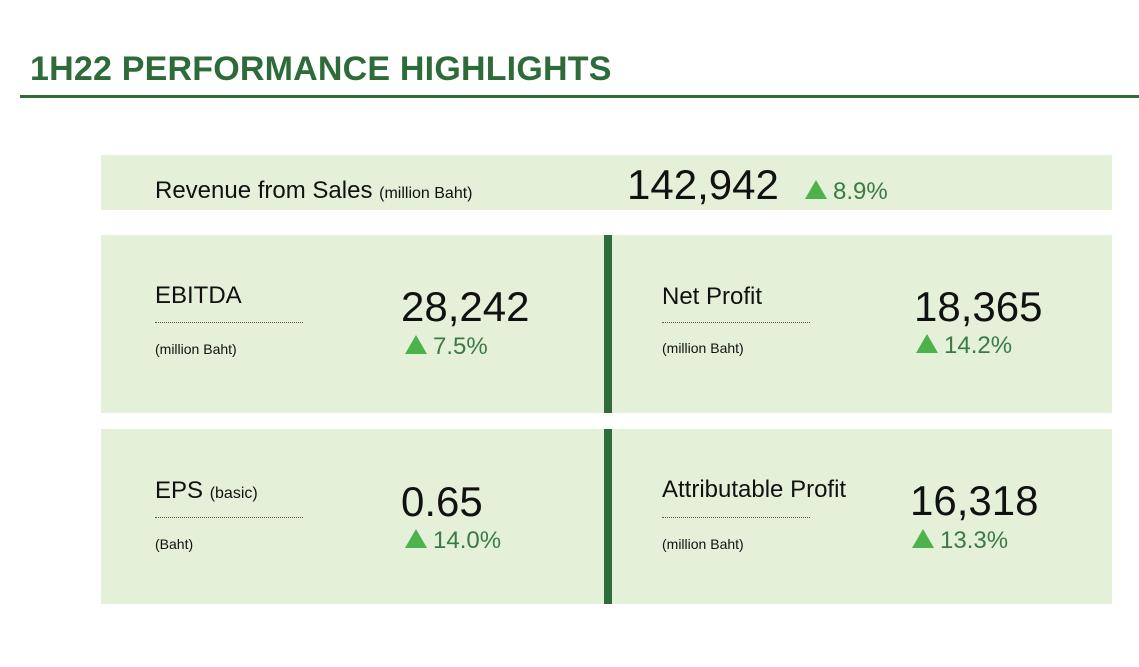 This screenshot has width=1139, height=667. I want to click on ebitda-change-group: 7.5%, so click(446, 347).